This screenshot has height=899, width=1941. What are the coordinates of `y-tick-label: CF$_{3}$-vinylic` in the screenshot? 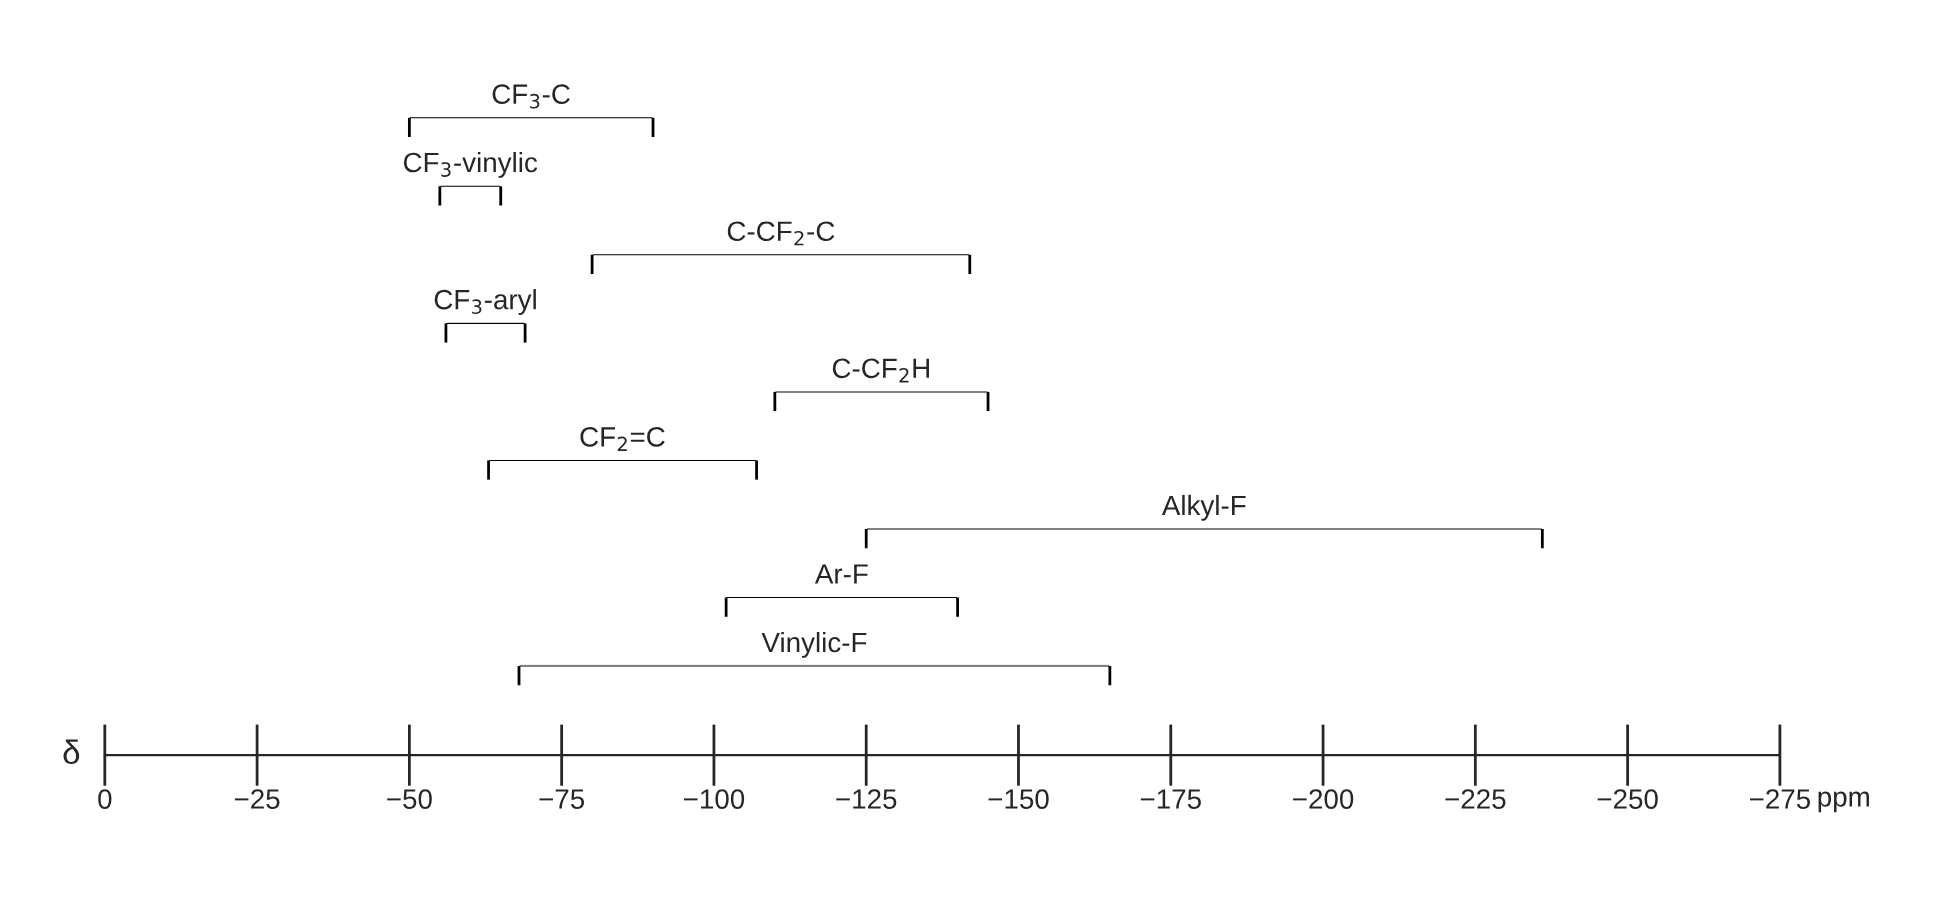 It's located at (470, 164).